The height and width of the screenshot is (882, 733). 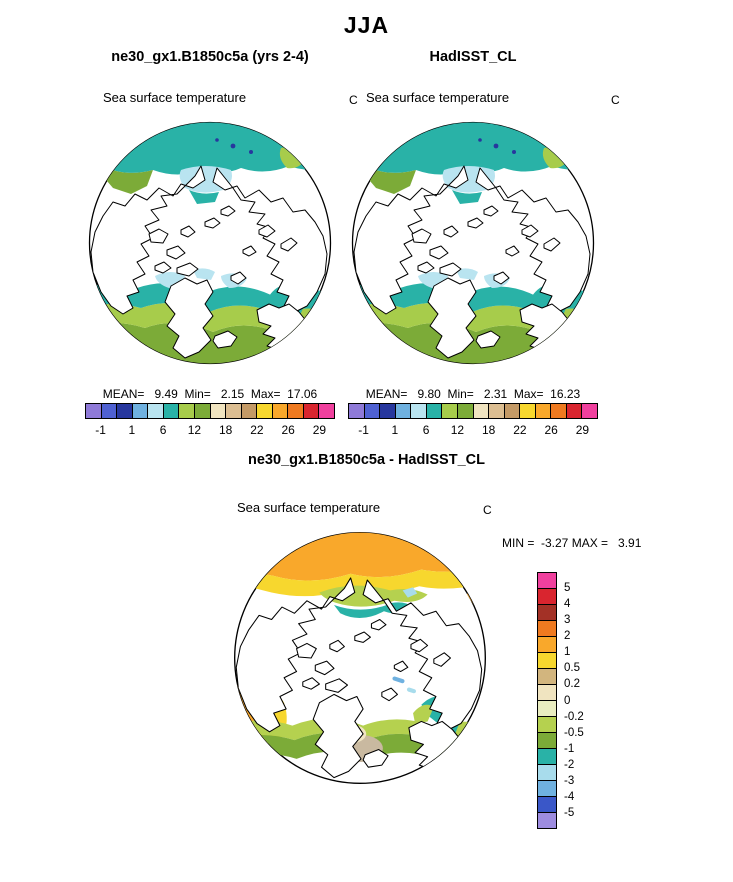 What do you see at coordinates (309, 507) in the screenshot?
I see `diff-subtitle: Sea surface temperature` at bounding box center [309, 507].